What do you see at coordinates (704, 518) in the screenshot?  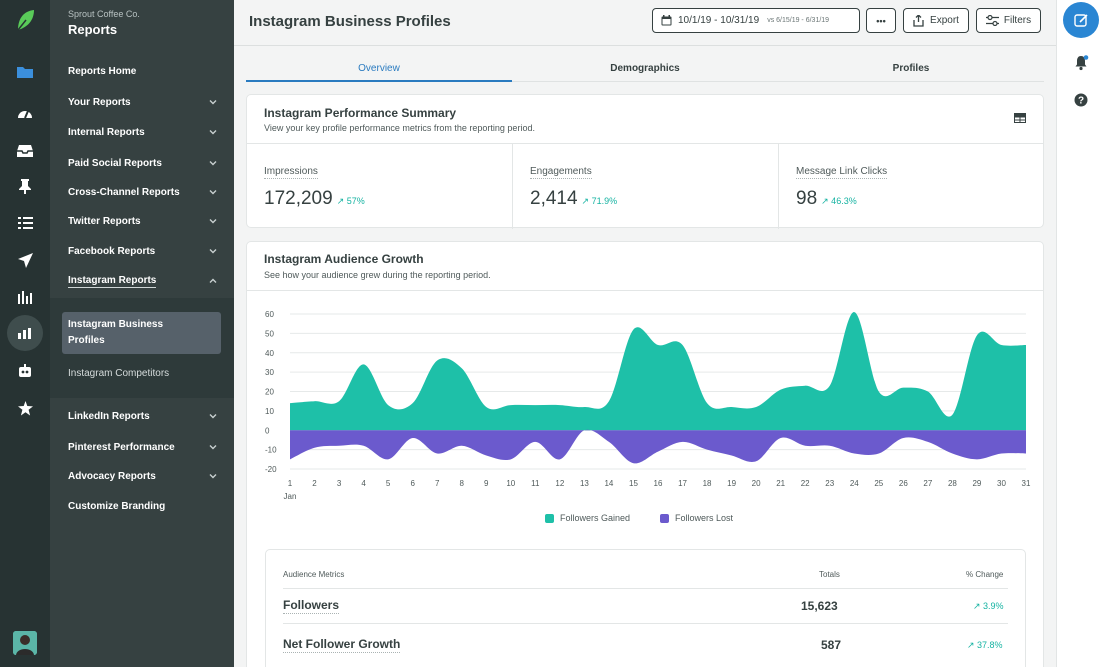 I see `legend-label: Followers Lost` at bounding box center [704, 518].